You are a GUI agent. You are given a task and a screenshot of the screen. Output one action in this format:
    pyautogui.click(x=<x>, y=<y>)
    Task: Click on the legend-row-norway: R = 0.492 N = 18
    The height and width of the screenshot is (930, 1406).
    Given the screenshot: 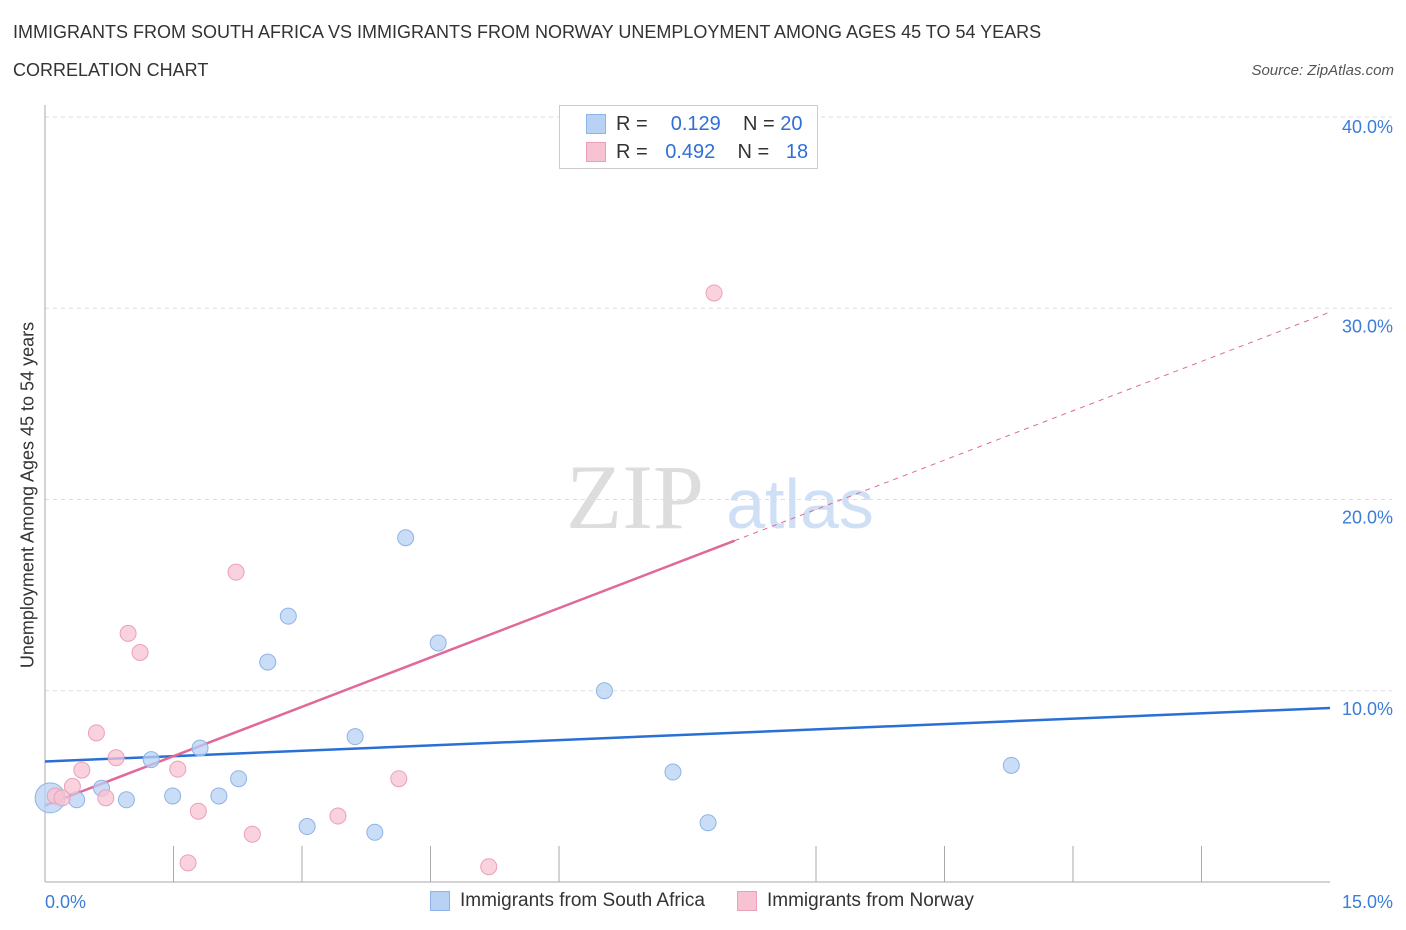 What is the action you would take?
    pyautogui.click(x=697, y=152)
    